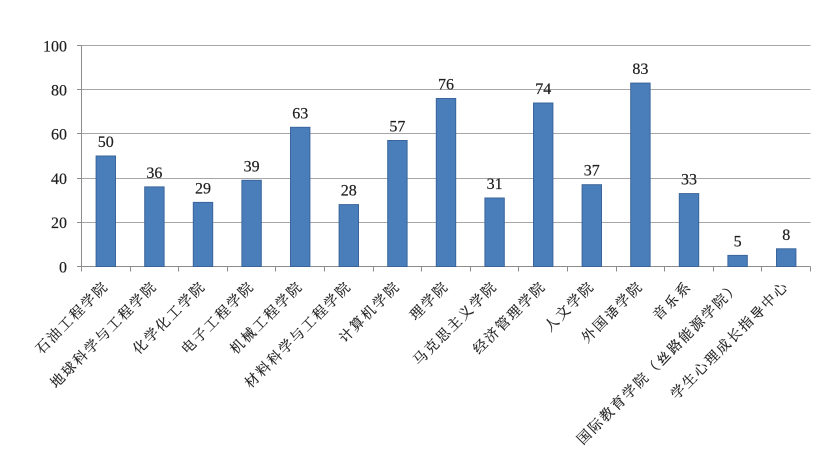  Describe the element at coordinates (59, 135) in the screenshot. I see `svg-text: 60` at that location.